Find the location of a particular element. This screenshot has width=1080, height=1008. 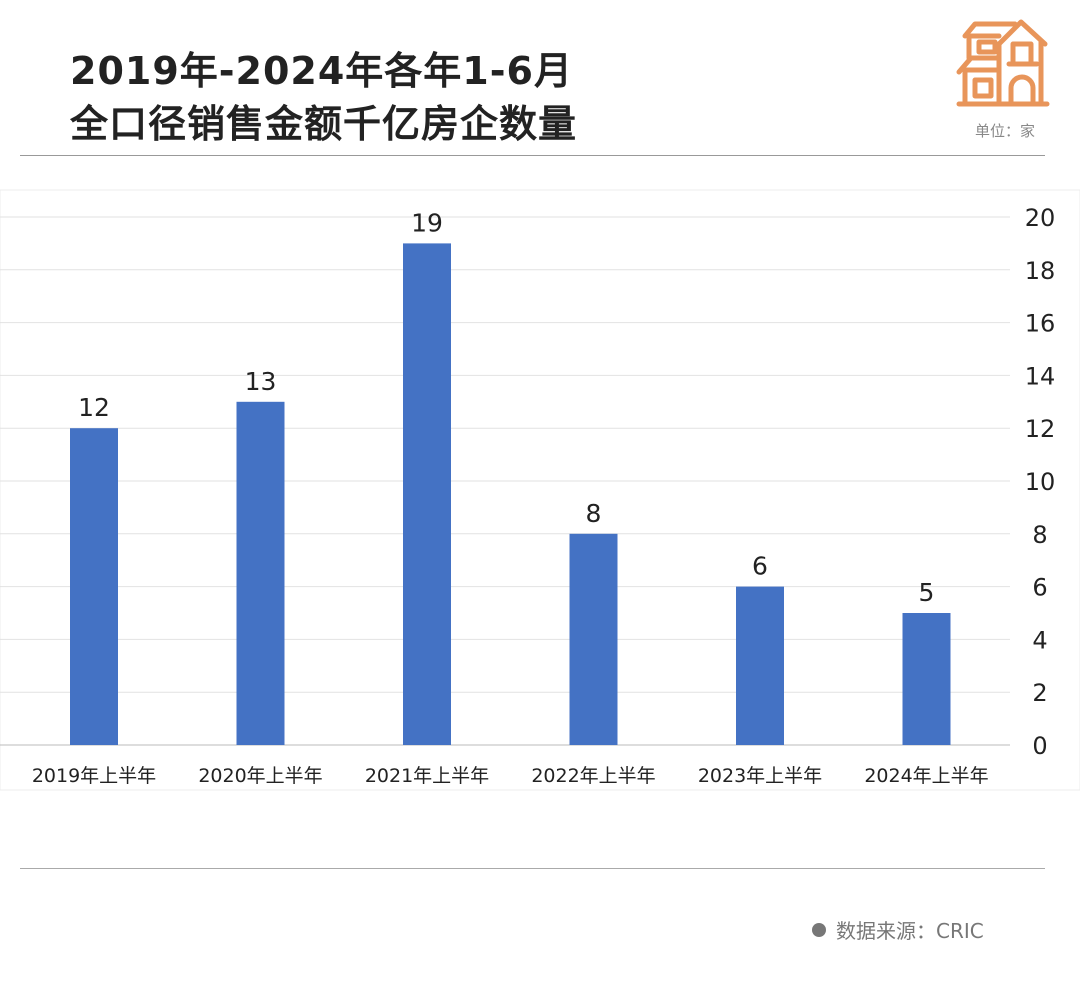

y-tick-label: 6 is located at coordinates (1039, 588).